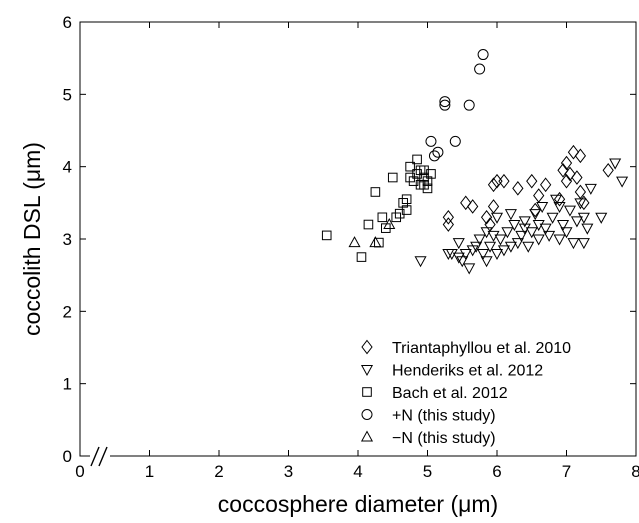 Image resolution: width=639 pixels, height=523 pixels. I want to click on x-tick-label: 8, so click(635, 471).